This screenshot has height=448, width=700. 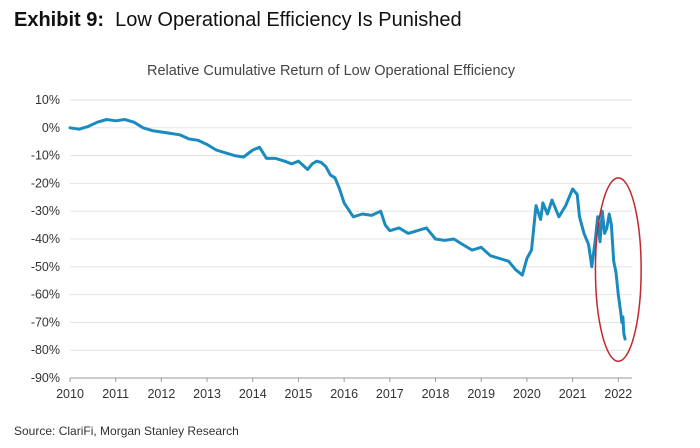 What do you see at coordinates (45, 378) in the screenshot?
I see `y-tick-label: -90%` at bounding box center [45, 378].